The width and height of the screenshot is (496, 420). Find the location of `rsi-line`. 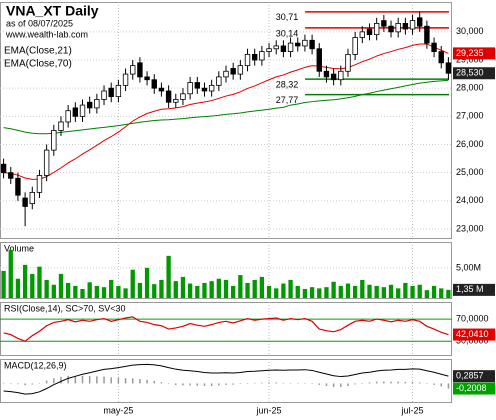

rsi-line is located at coordinates (226, 329).